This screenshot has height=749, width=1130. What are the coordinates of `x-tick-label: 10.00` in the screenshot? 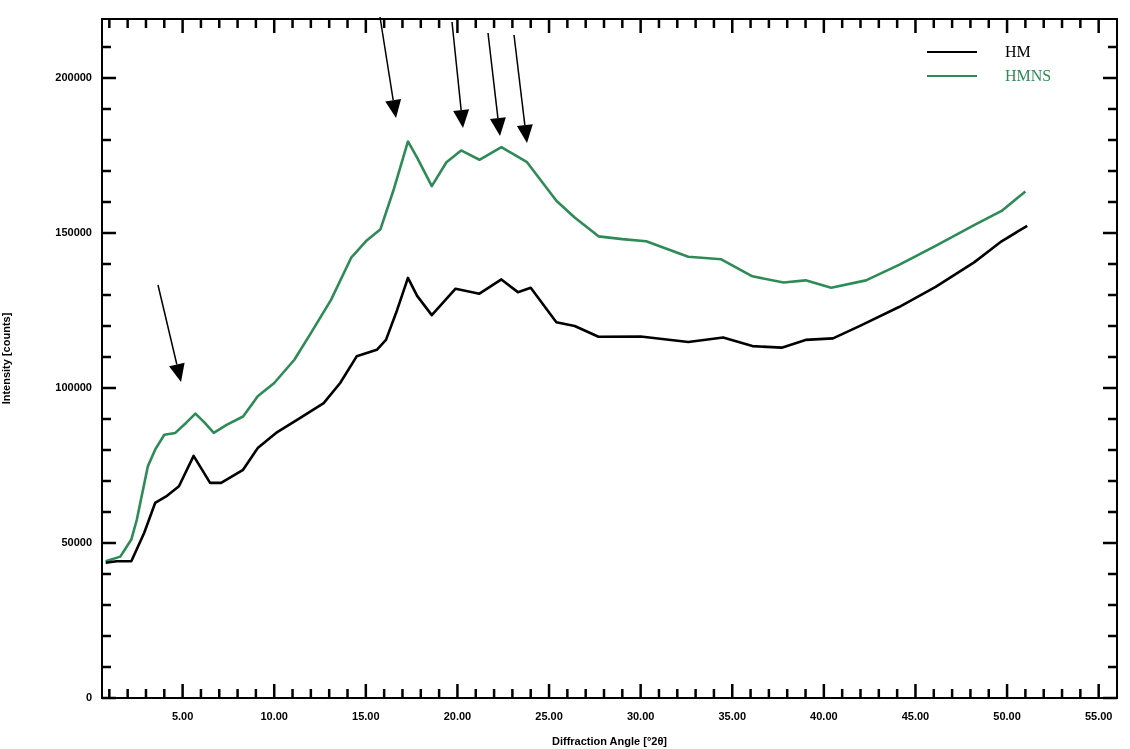 It's located at (274, 715).